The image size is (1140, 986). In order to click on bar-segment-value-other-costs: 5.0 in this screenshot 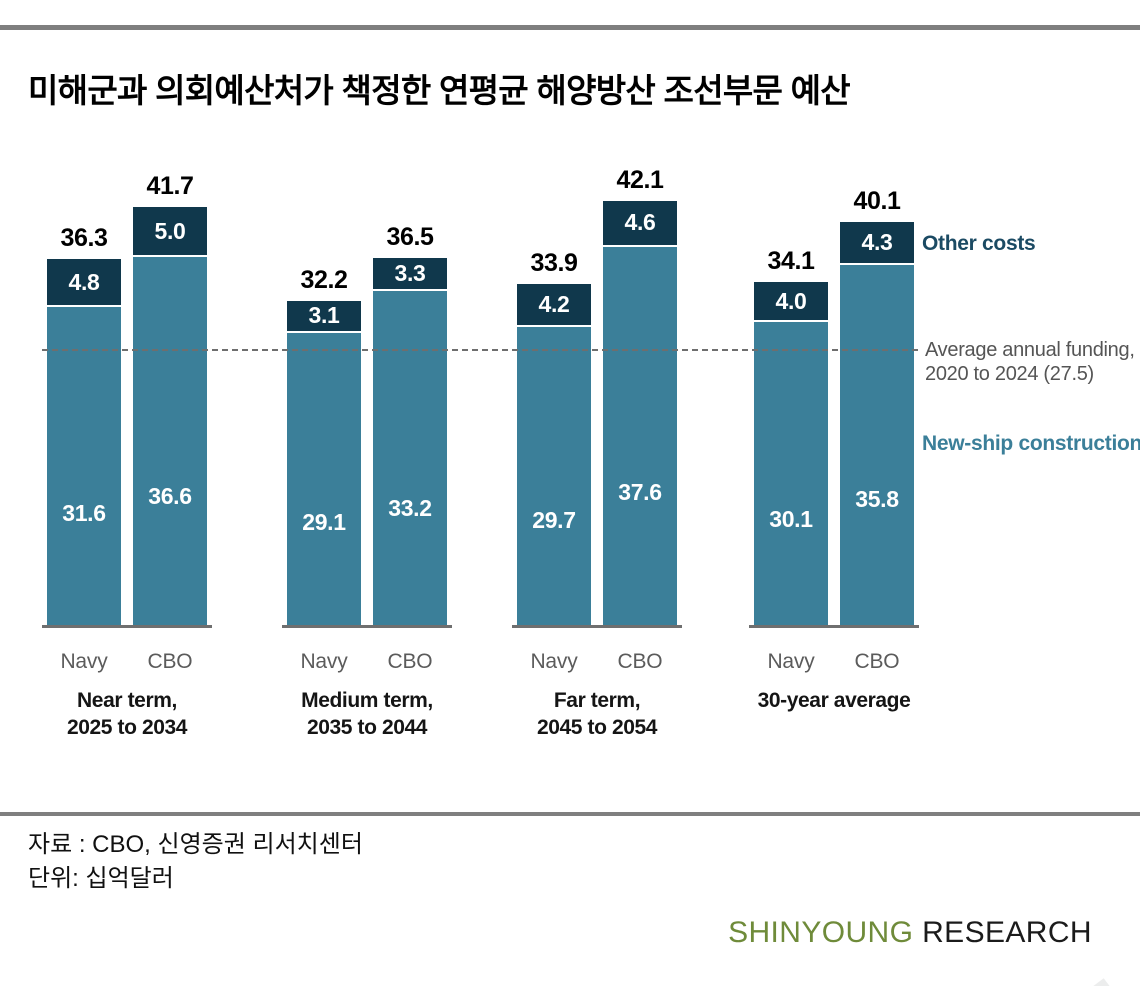, I will do `click(170, 230)`.